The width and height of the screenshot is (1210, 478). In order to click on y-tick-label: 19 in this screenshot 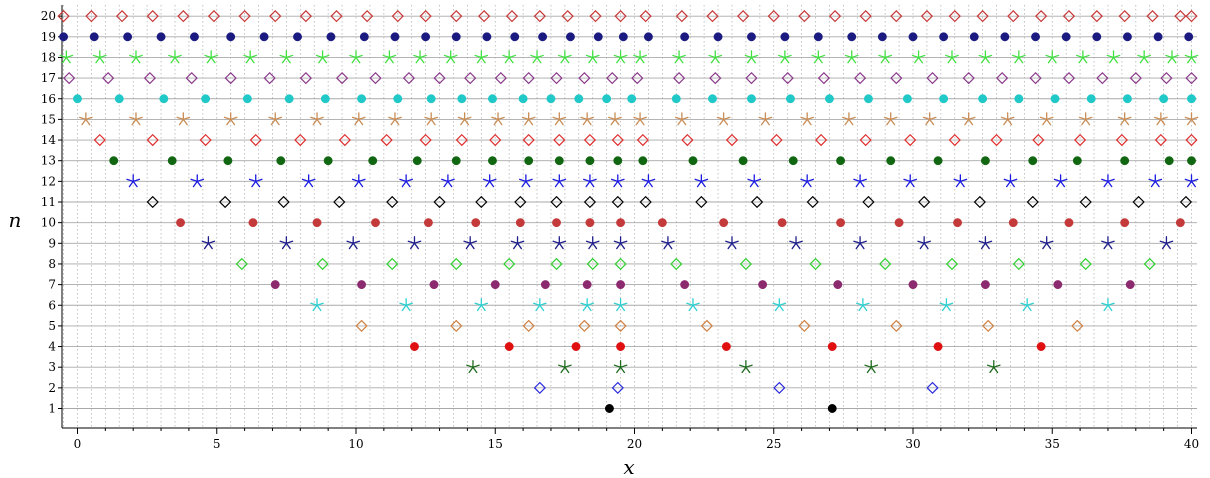, I will do `click(48, 37)`.